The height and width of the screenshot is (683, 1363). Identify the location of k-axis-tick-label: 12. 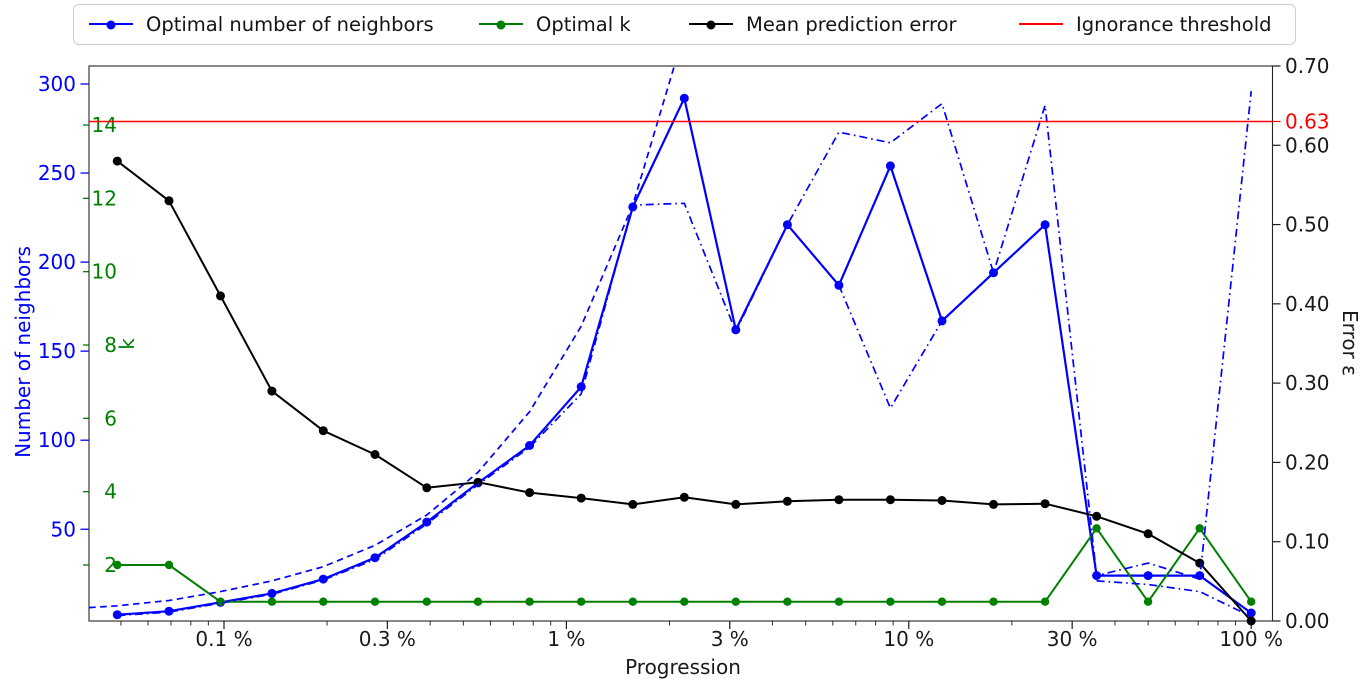
(104, 198).